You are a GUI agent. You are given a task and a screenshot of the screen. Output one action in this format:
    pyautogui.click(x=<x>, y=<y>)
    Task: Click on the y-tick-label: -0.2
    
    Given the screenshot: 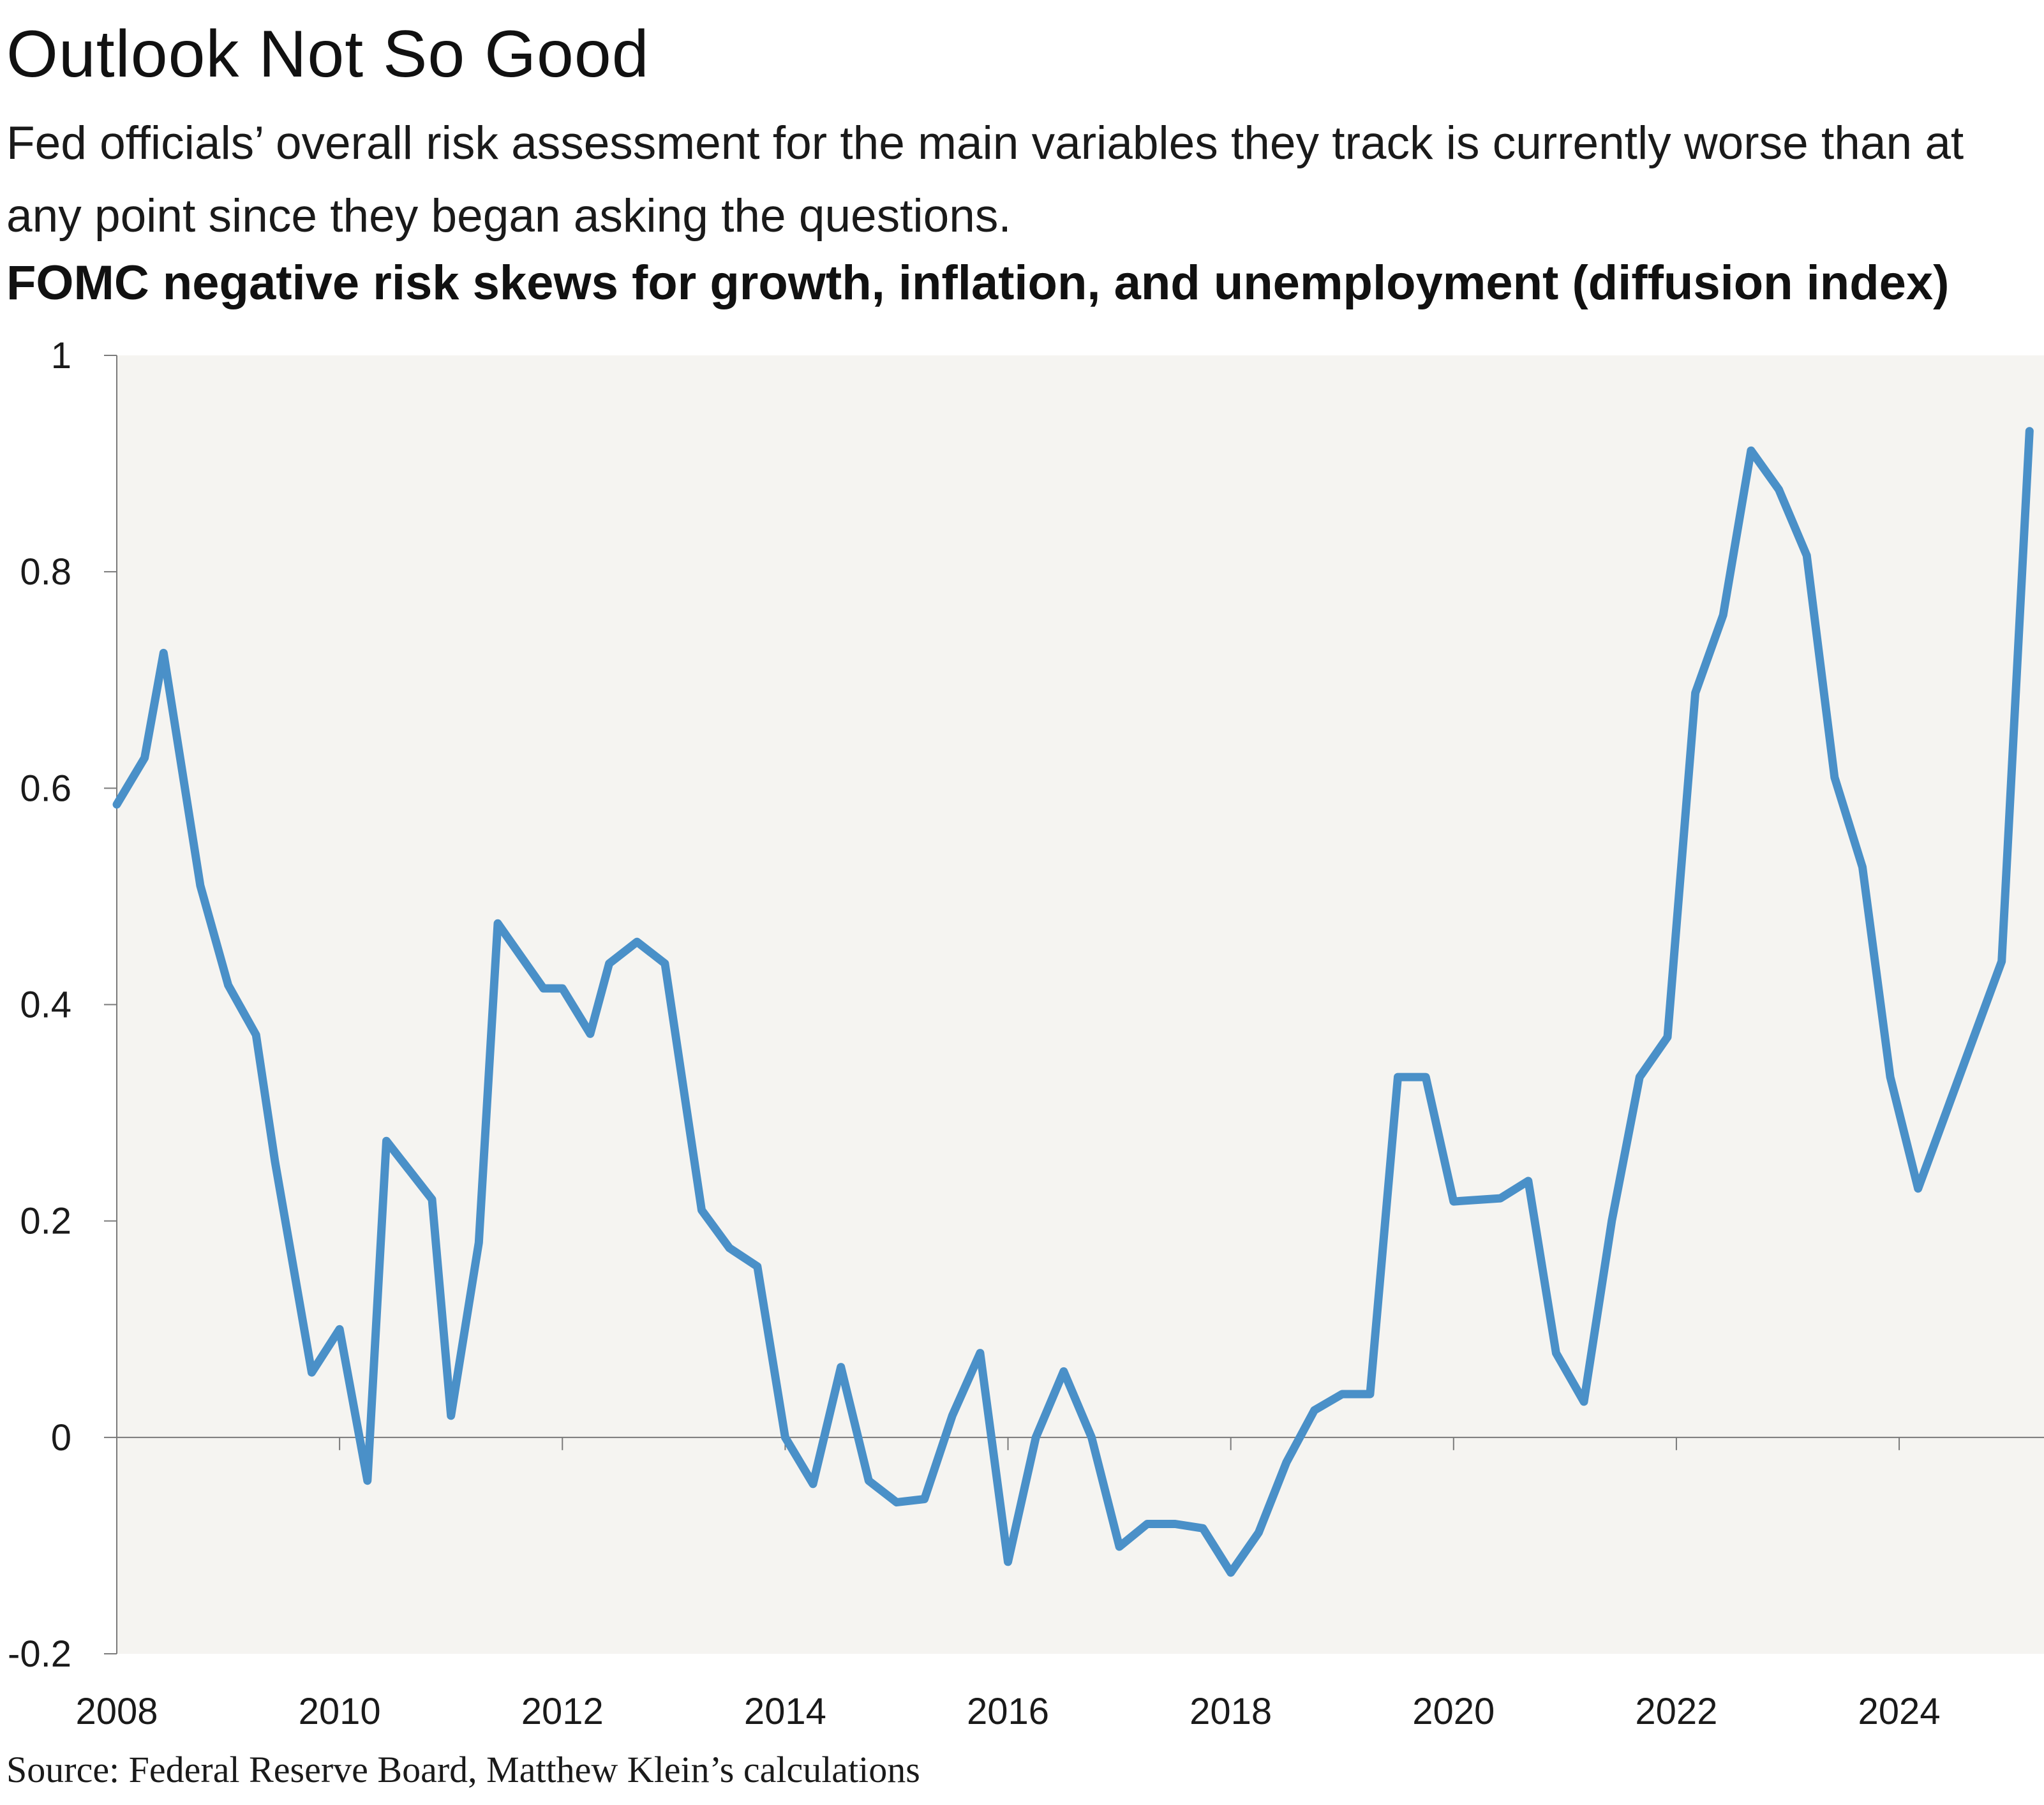 What is the action you would take?
    pyautogui.click(x=40, y=1654)
    